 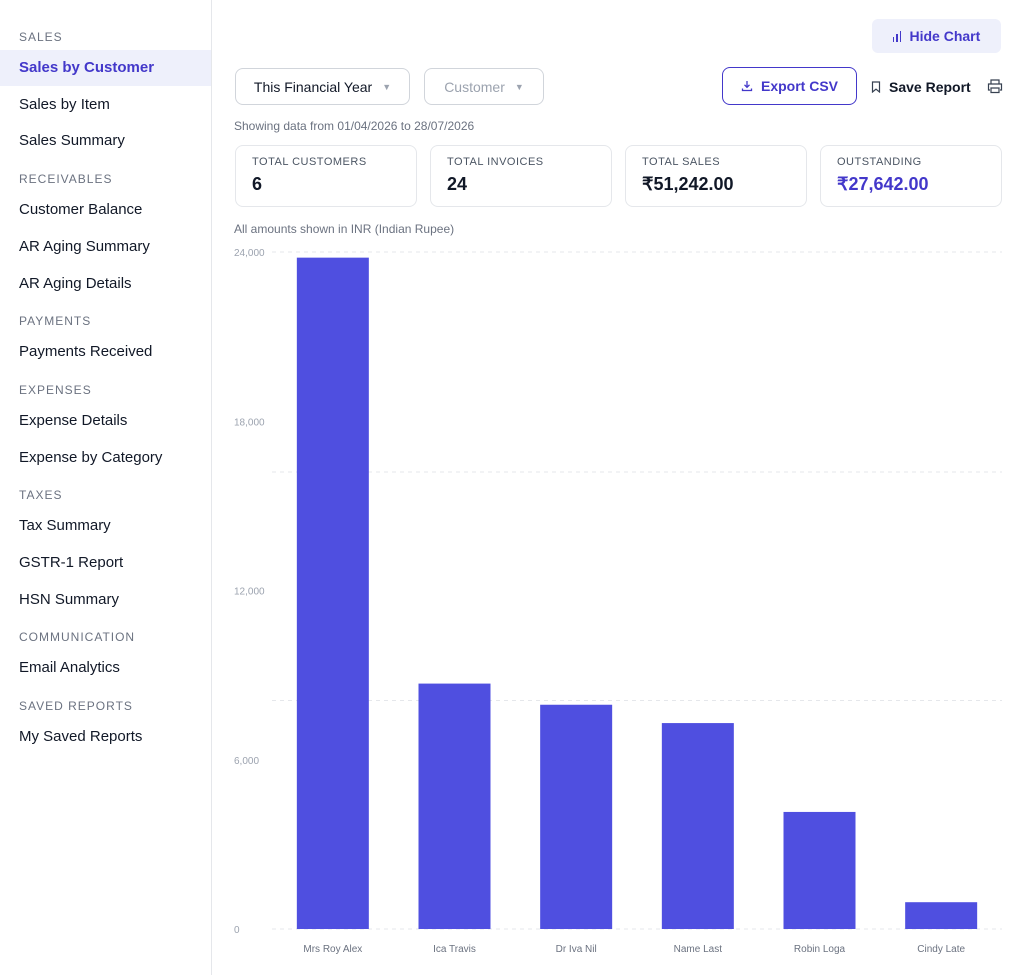 I want to click on print-icon, so click(x=995, y=86).